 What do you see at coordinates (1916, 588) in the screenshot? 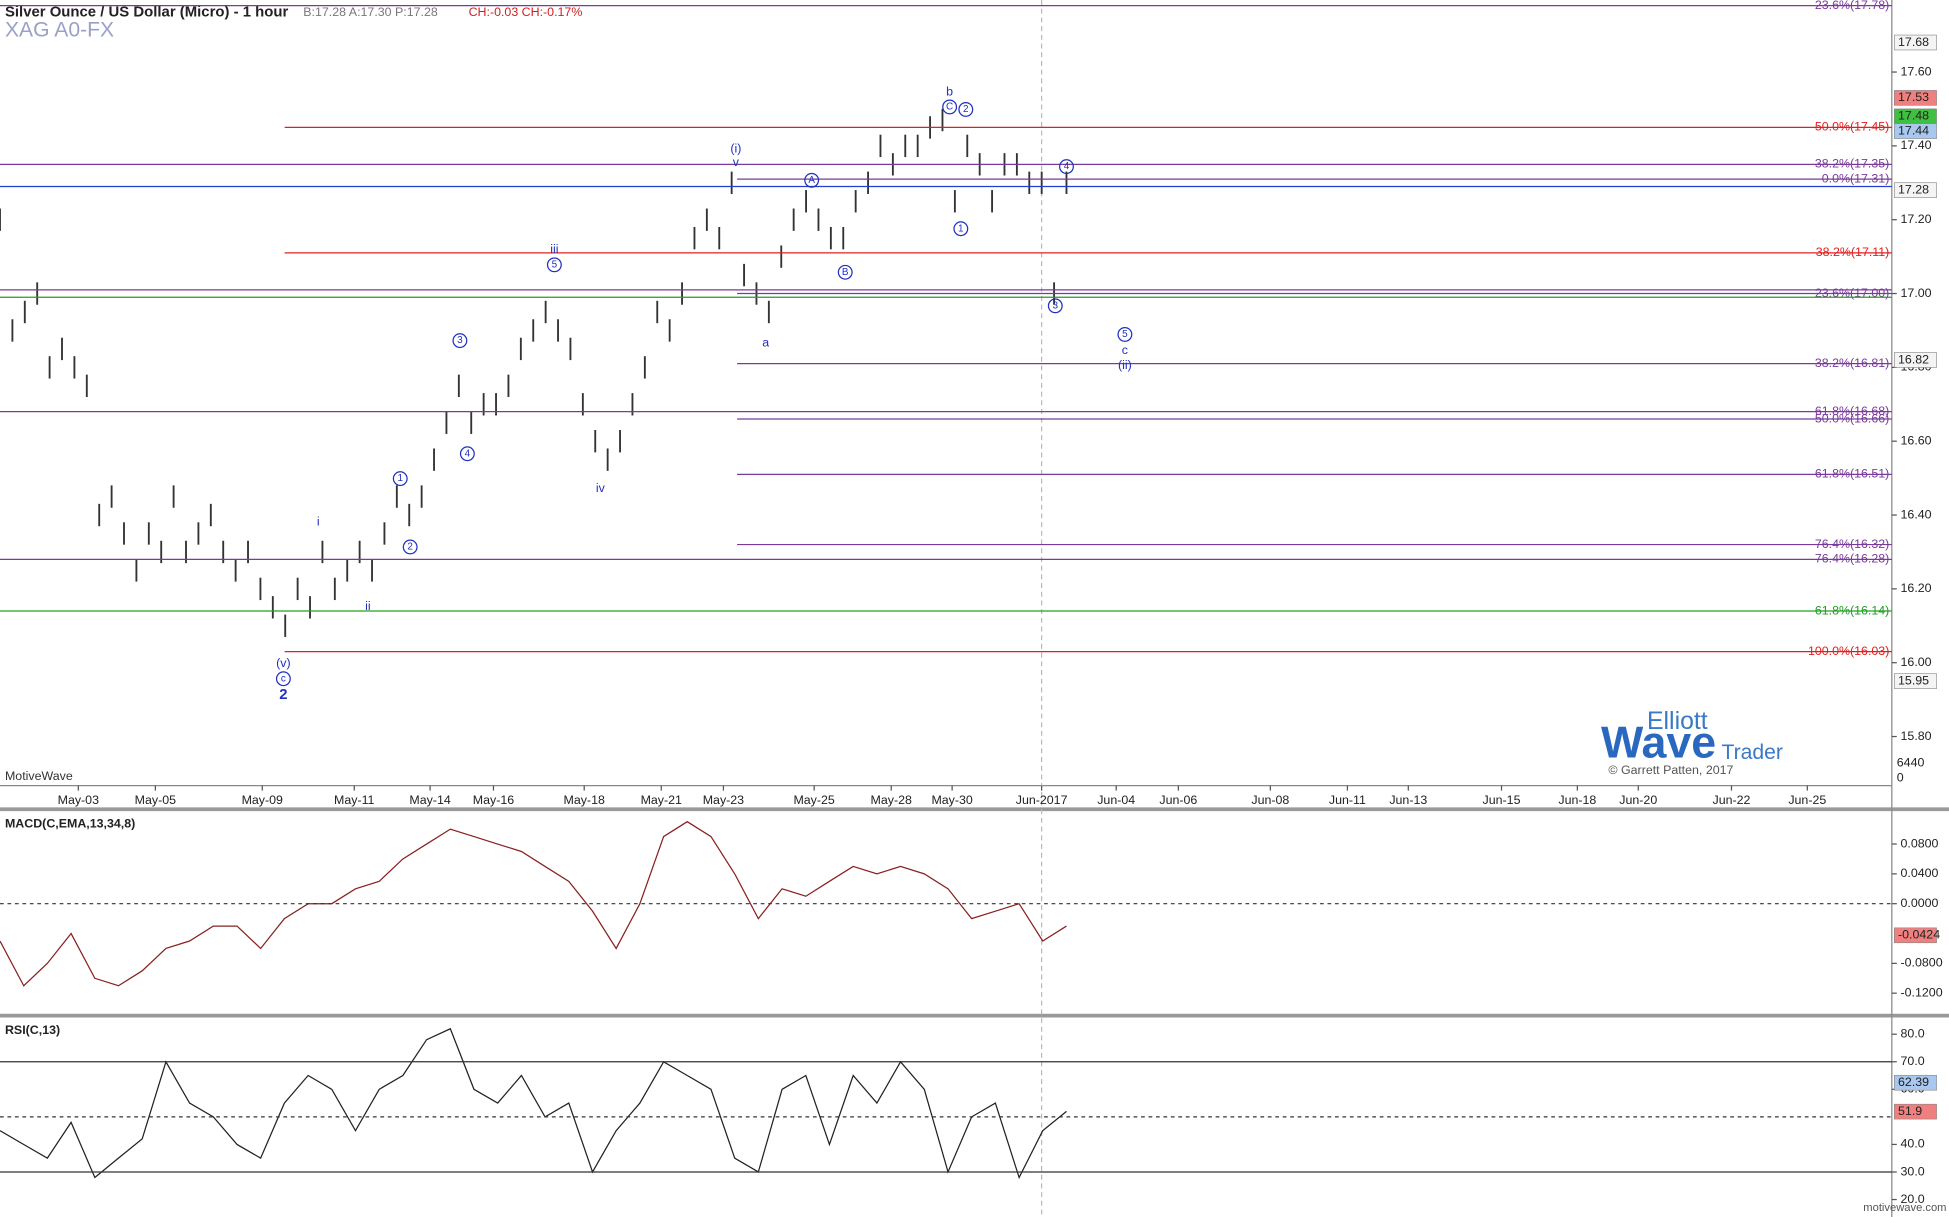
I see `y-tick-label: 16.20` at bounding box center [1916, 588].